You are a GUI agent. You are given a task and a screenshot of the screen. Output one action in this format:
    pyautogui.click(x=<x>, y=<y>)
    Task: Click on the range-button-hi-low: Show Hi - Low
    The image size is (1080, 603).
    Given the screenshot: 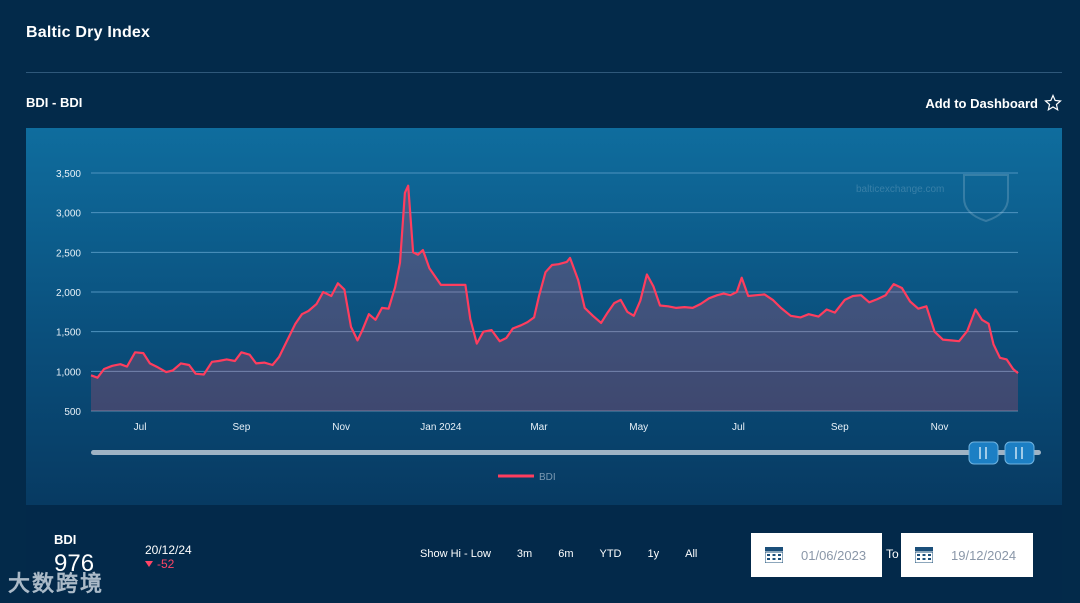 What is the action you would take?
    pyautogui.click(x=455, y=554)
    